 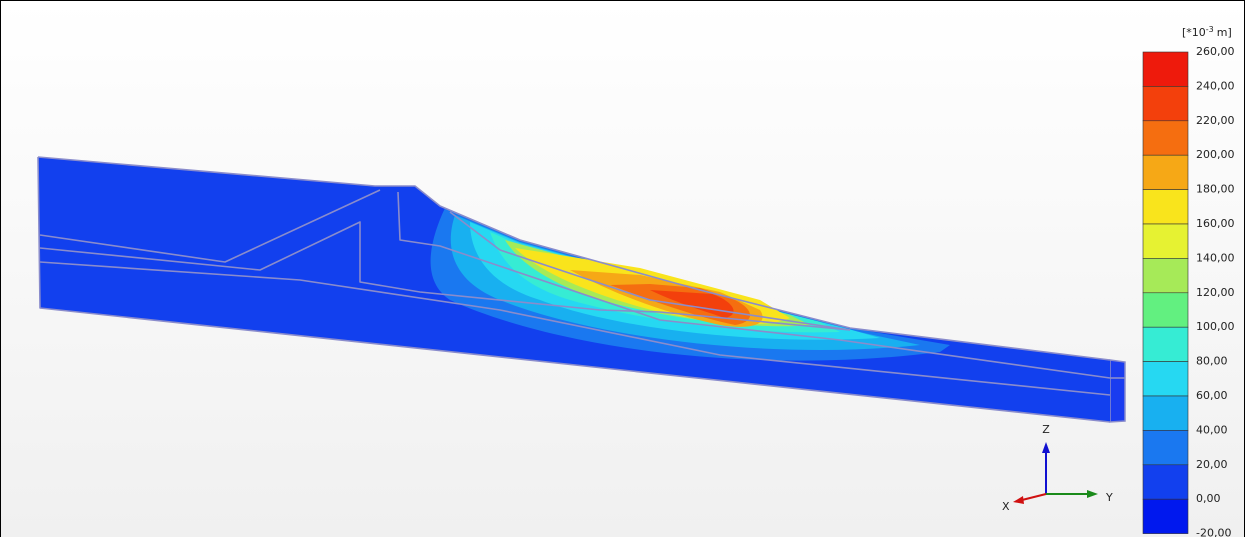 What do you see at coordinates (1215, 257) in the screenshot?
I see `legend-label: 140,00` at bounding box center [1215, 257].